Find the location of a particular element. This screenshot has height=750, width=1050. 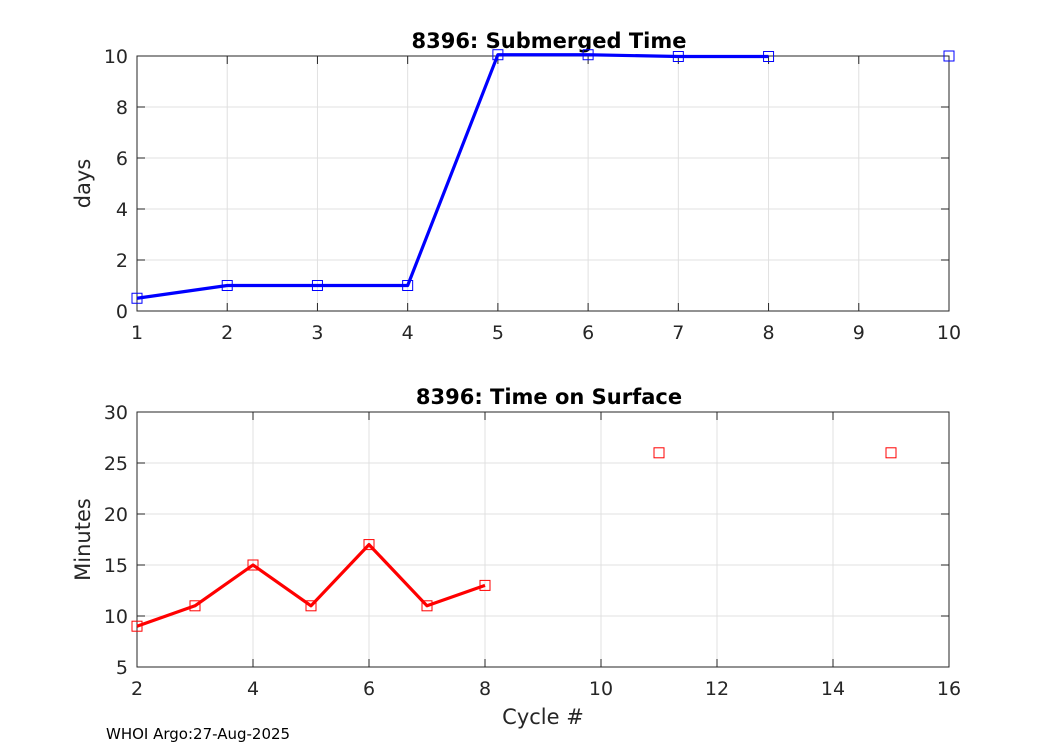

y-tick-label: 0 is located at coordinates (122, 312).